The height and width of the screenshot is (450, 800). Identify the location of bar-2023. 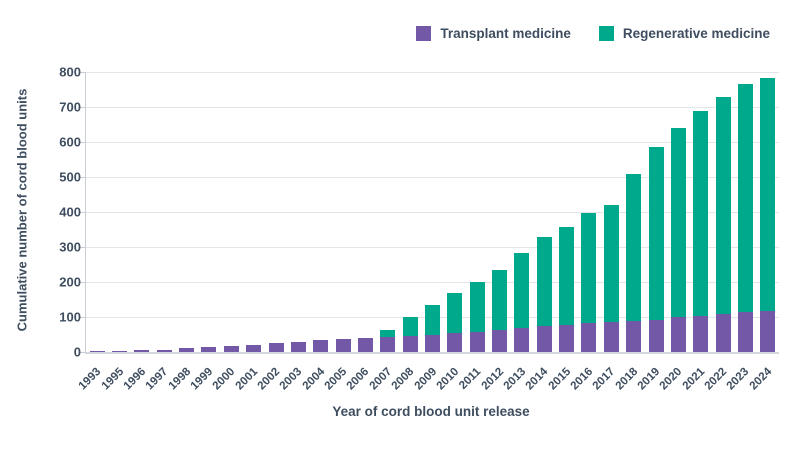
(745, 218).